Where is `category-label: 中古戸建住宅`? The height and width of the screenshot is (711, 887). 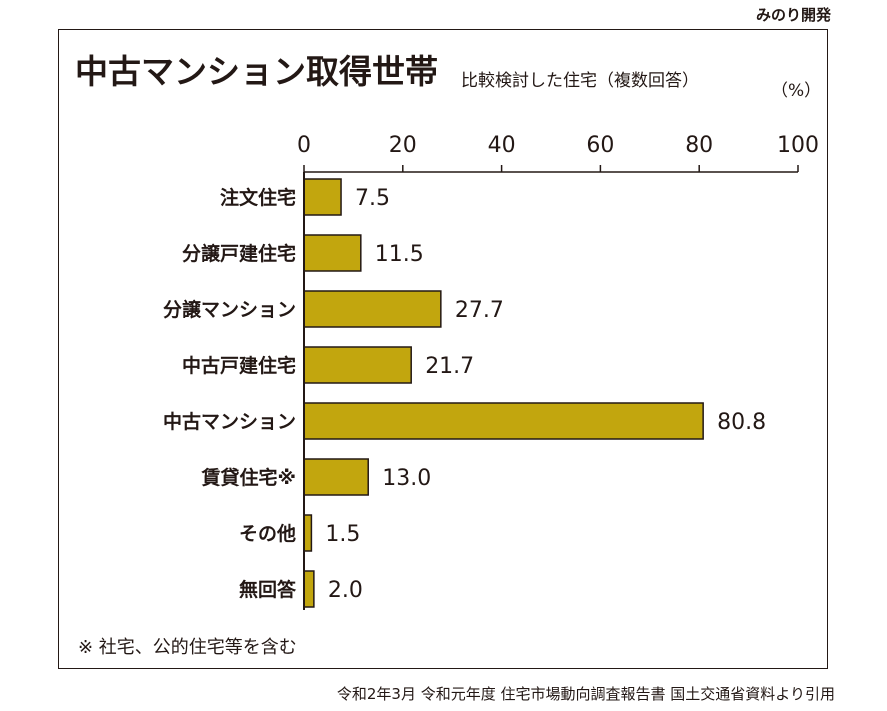
category-label: 中古戸建住宅 is located at coordinates (239, 365).